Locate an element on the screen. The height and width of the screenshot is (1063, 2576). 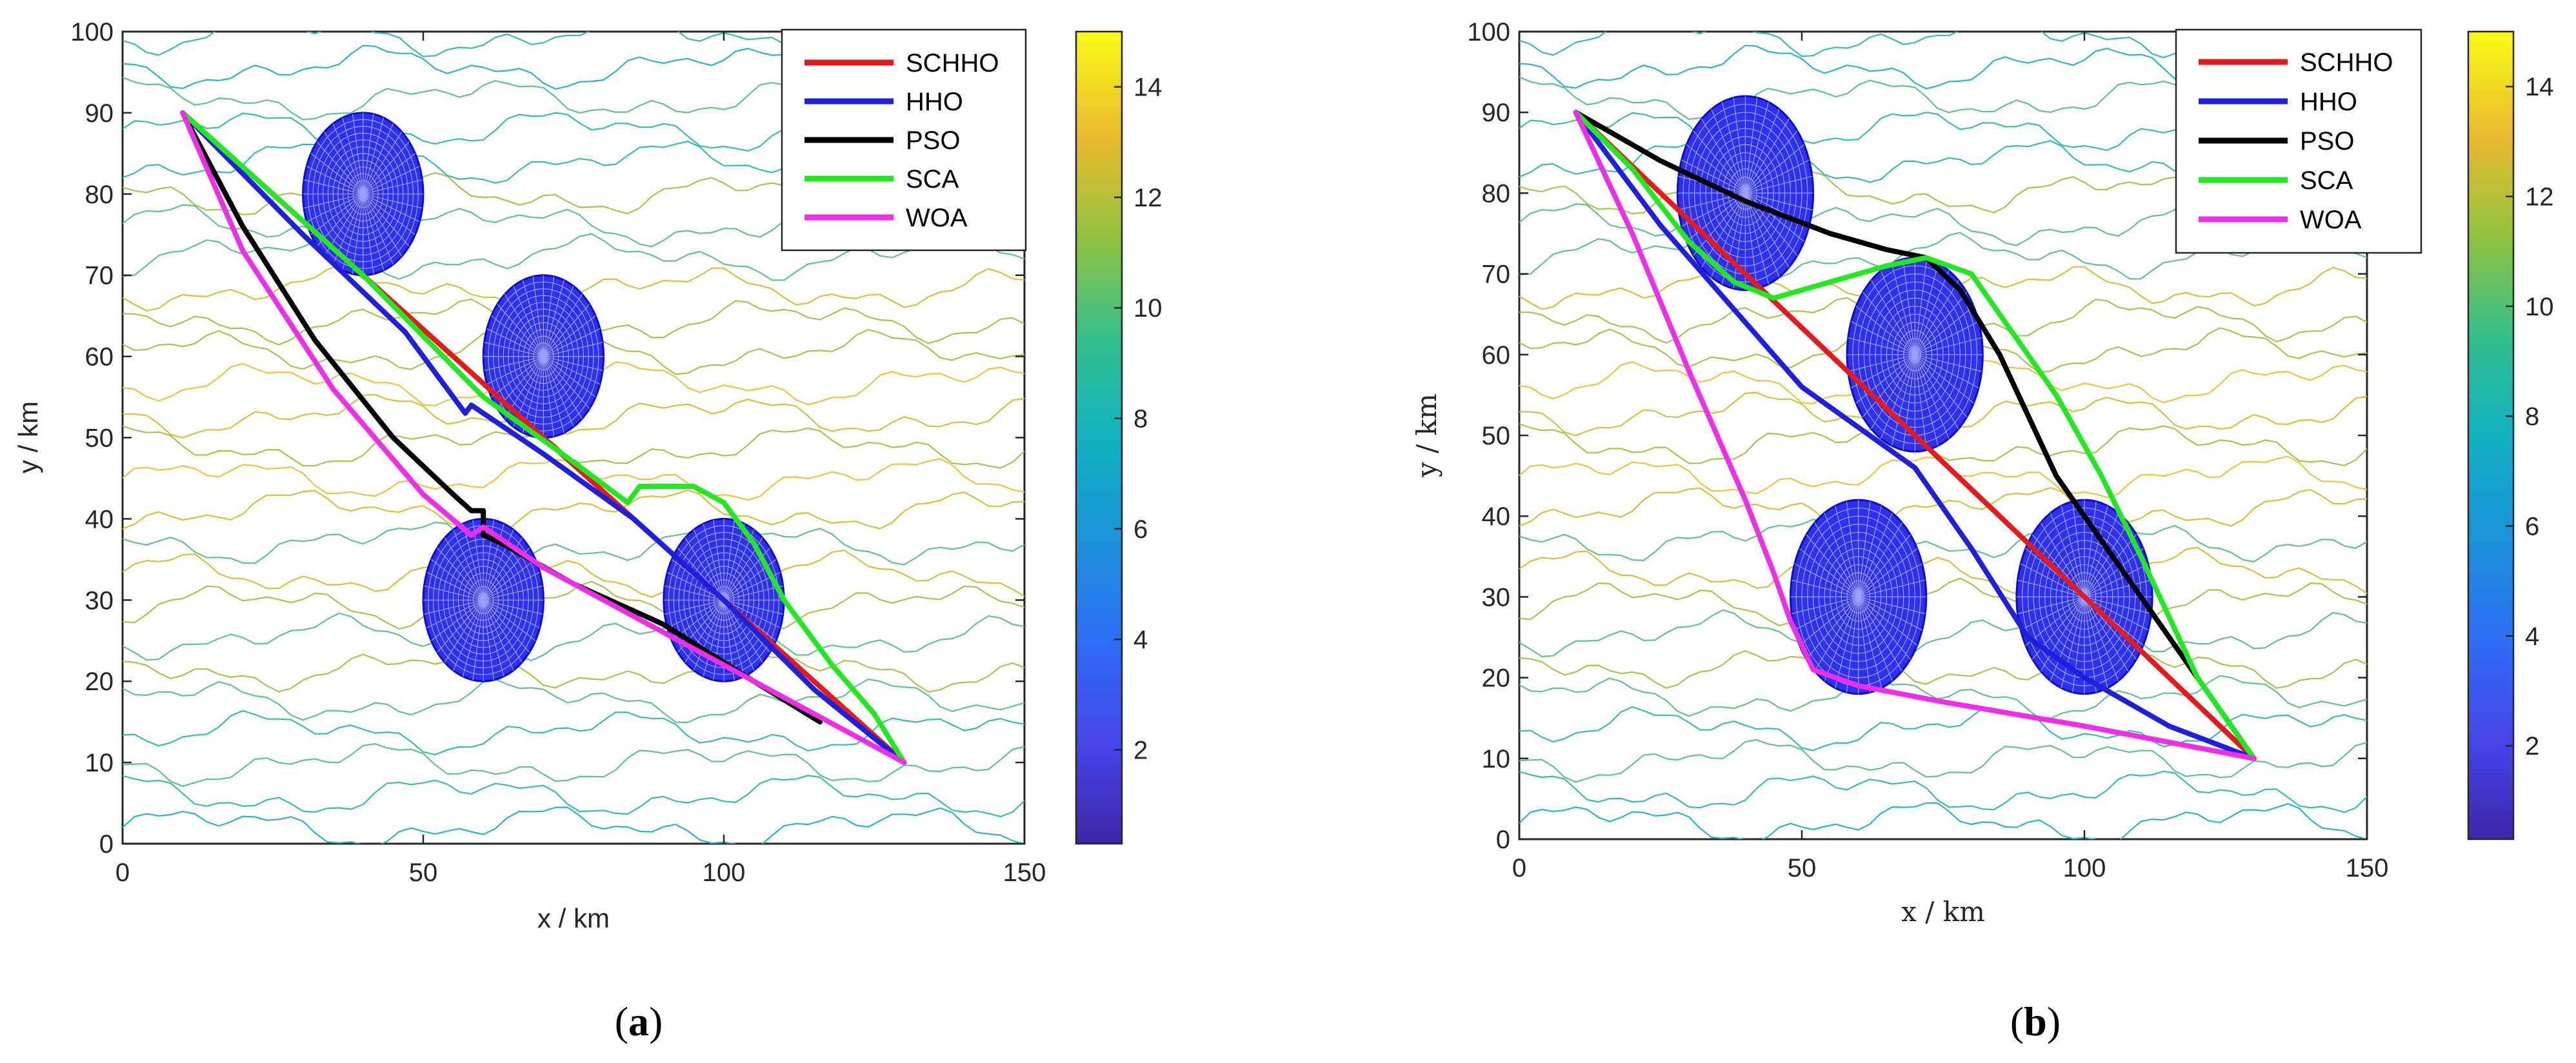
legend-label-schho-a: SCHHO is located at coordinates (952, 63).